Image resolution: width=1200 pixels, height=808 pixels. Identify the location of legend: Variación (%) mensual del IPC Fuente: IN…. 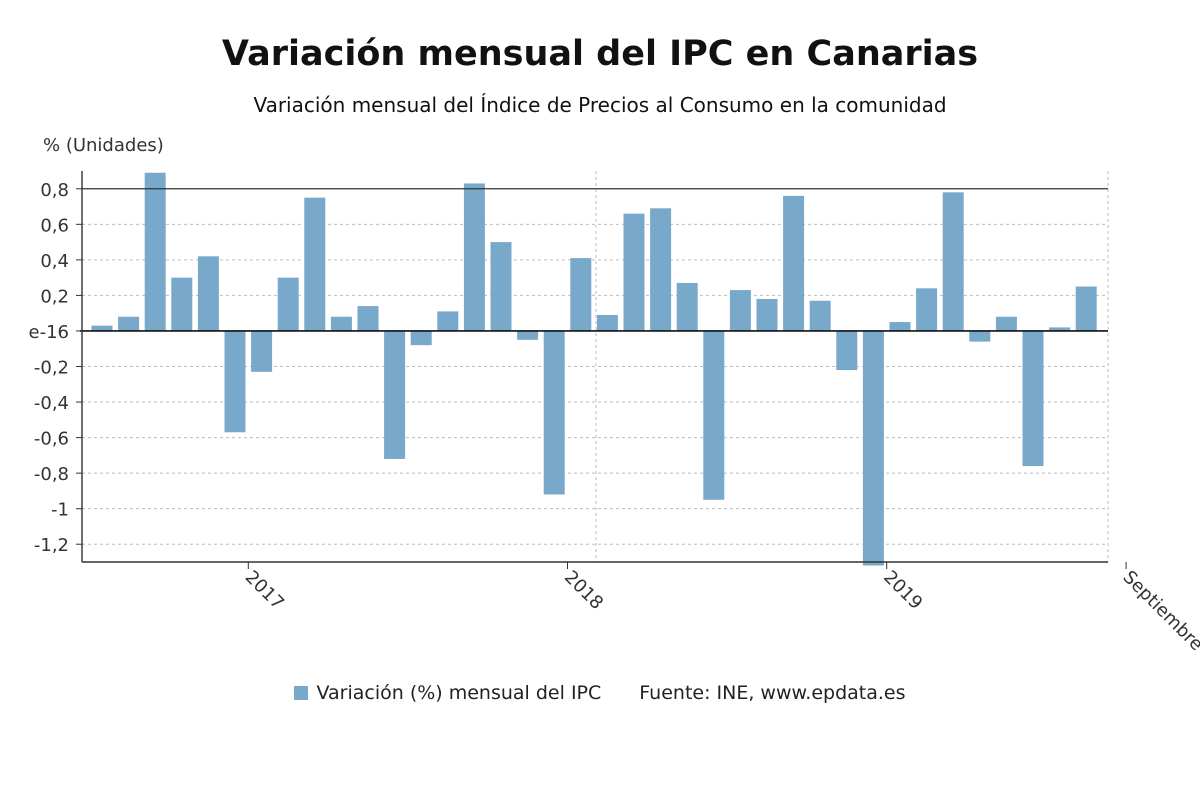
(600, 693).